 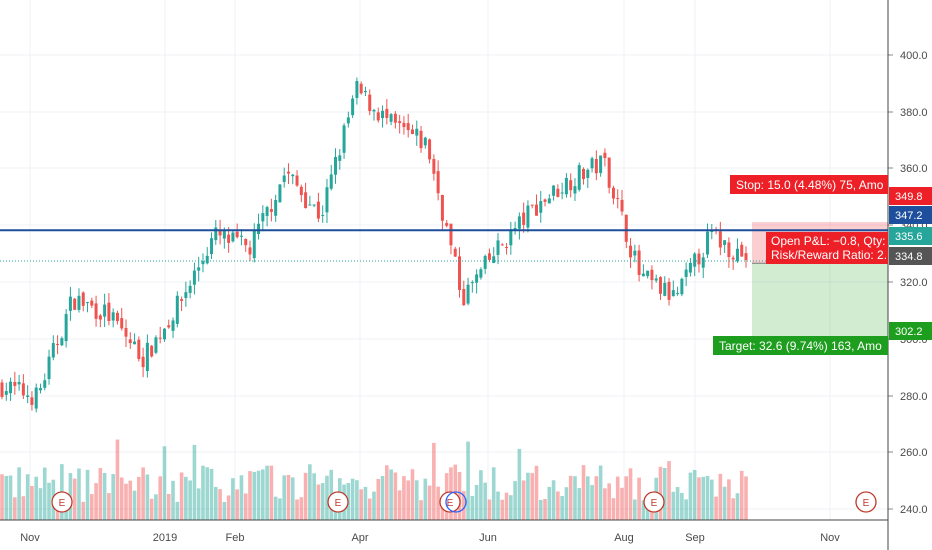 I want to click on stop-label: Stop: 15.0 (4.48%) 75, Amo, so click(x=810, y=185).